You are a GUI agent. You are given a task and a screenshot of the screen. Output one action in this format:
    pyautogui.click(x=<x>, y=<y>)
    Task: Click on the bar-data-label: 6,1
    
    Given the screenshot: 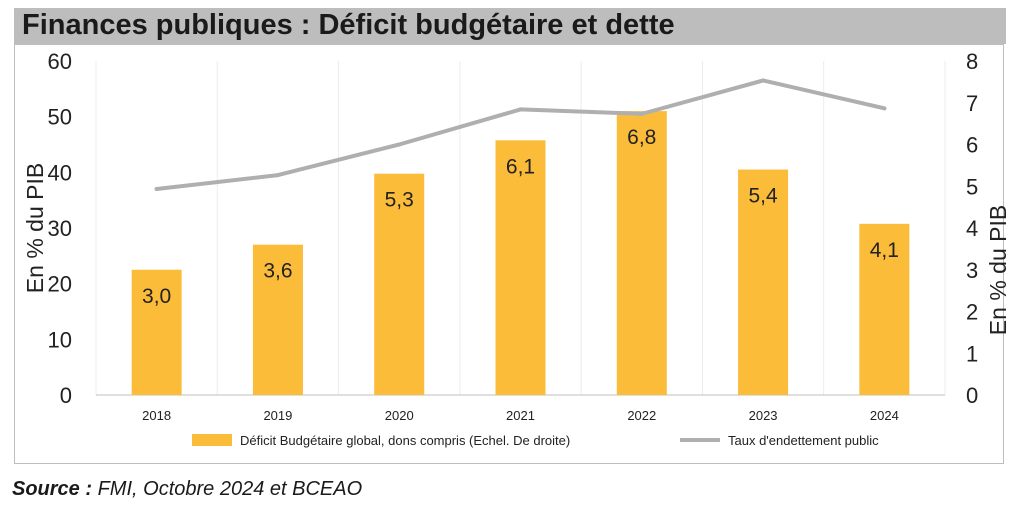 What is the action you would take?
    pyautogui.click(x=520, y=166)
    